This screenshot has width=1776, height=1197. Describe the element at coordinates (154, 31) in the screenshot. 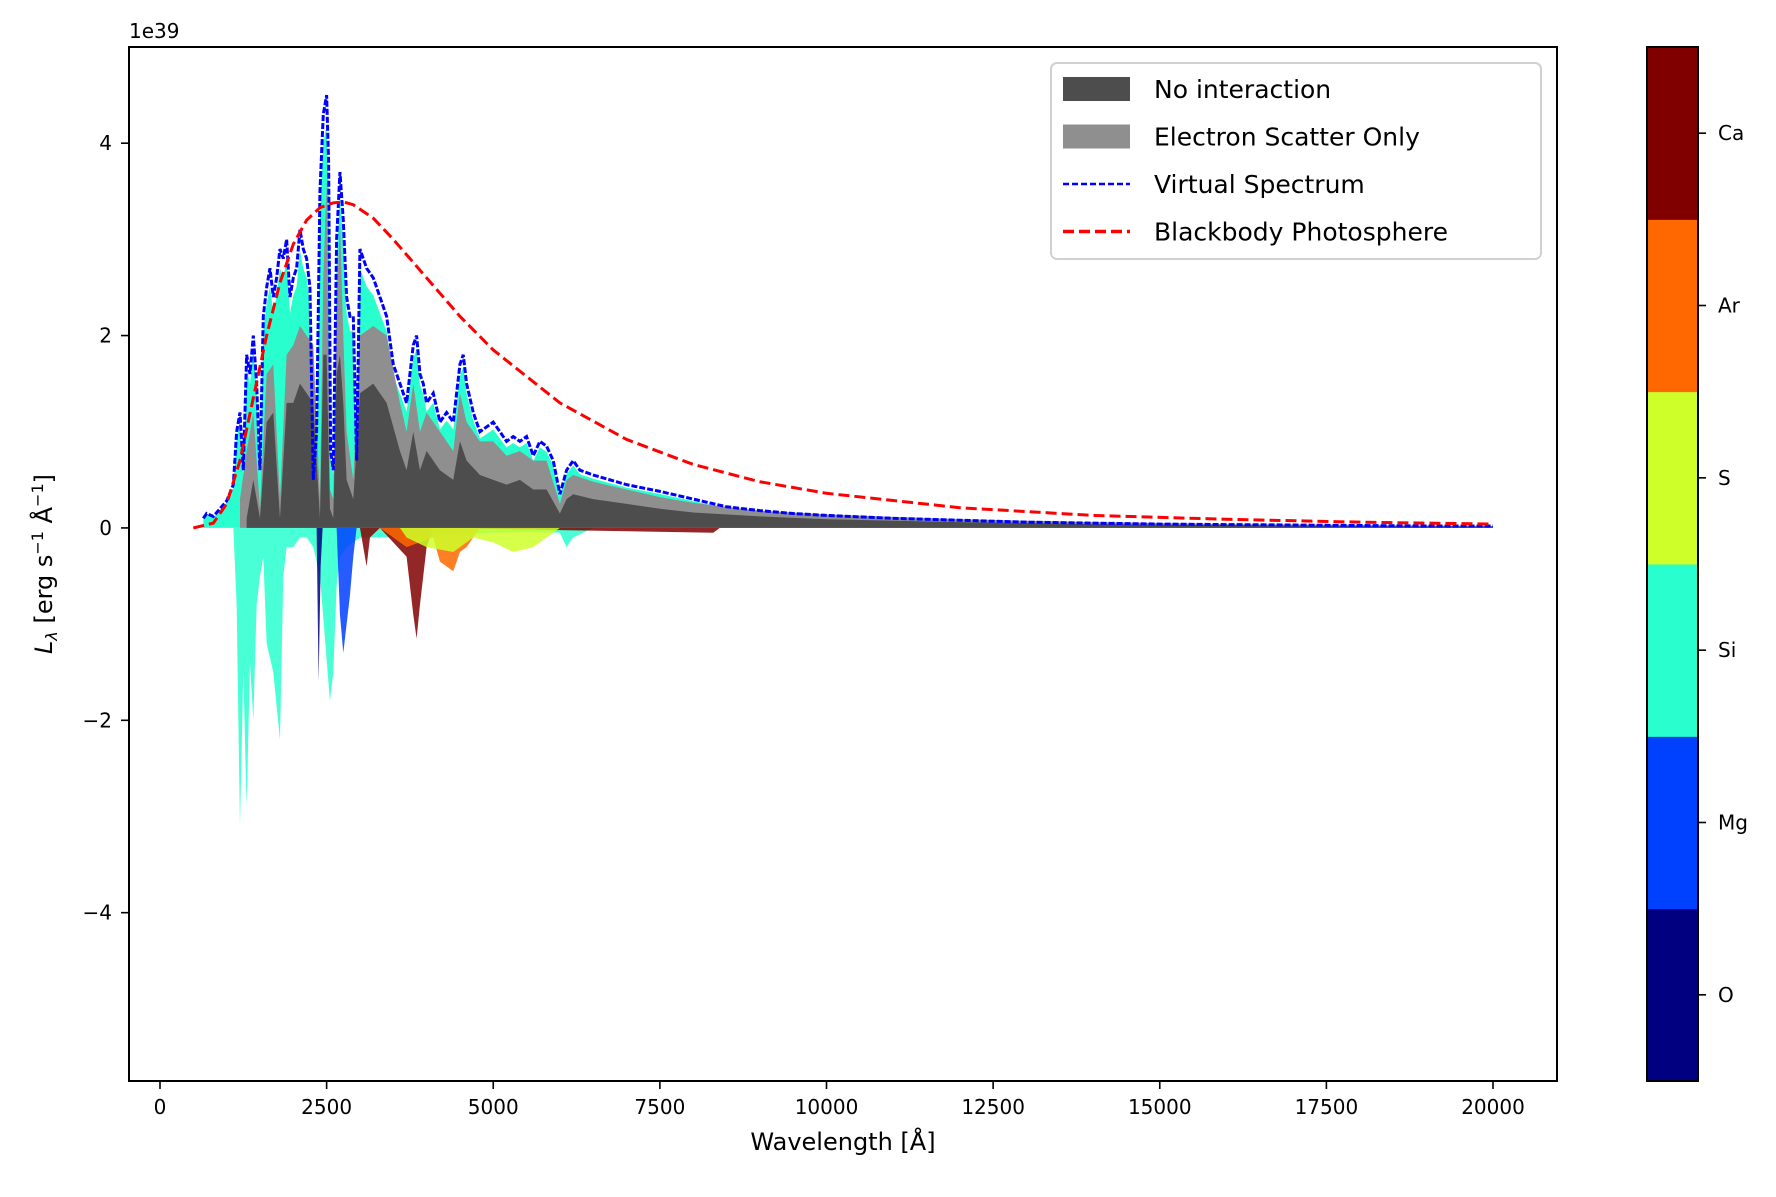

I see `y-offset-text: 1e39` at that location.